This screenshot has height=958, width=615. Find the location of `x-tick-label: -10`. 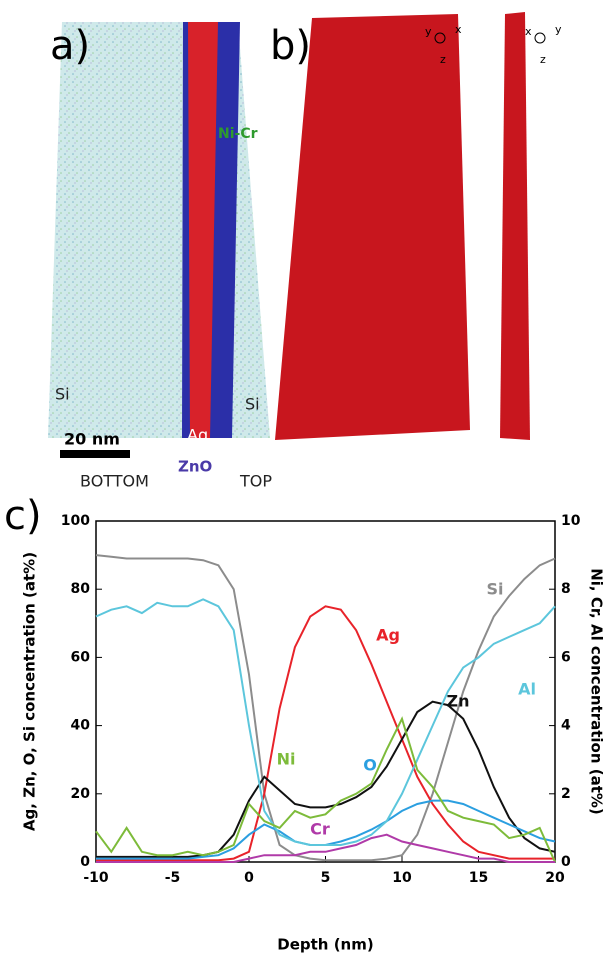

x-tick-label: -10 is located at coordinates (96, 878).